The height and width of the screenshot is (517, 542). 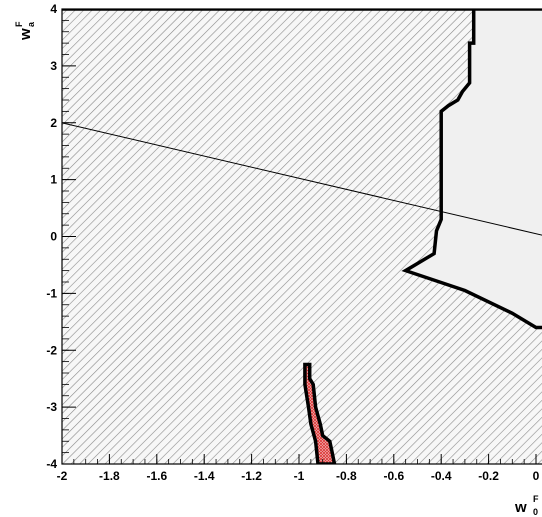 I want to click on x-axis-title-sub: 0, so click(x=535, y=512).